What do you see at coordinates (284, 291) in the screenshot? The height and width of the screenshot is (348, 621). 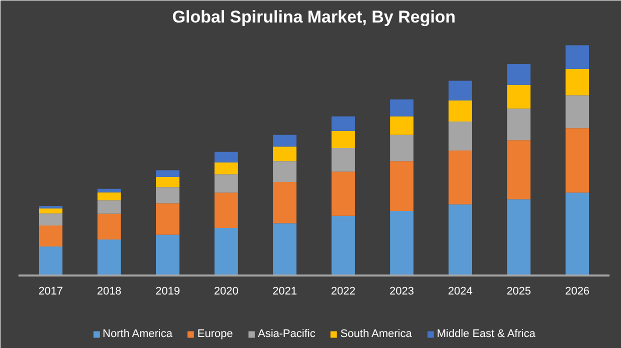 I see `x-tick-label: 2021` at bounding box center [284, 291].